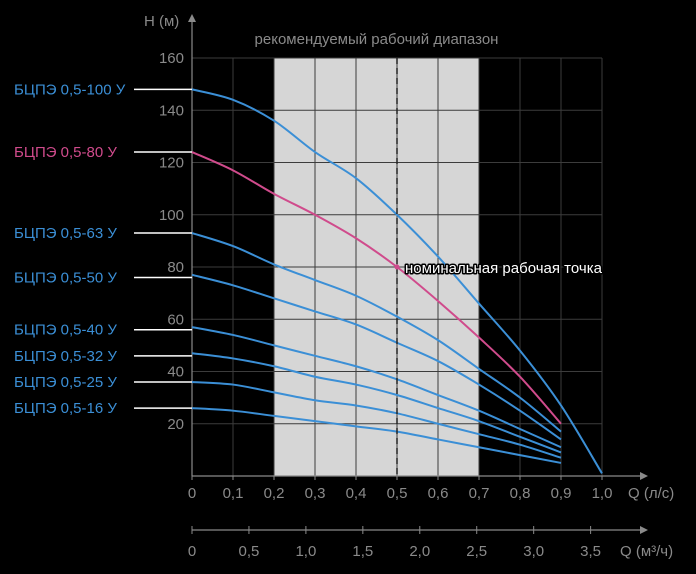 Image resolution: width=696 pixels, height=574 pixels. Describe the element at coordinates (161, 21) in the screenshot. I see `y-axis-label: H (м)` at that location.